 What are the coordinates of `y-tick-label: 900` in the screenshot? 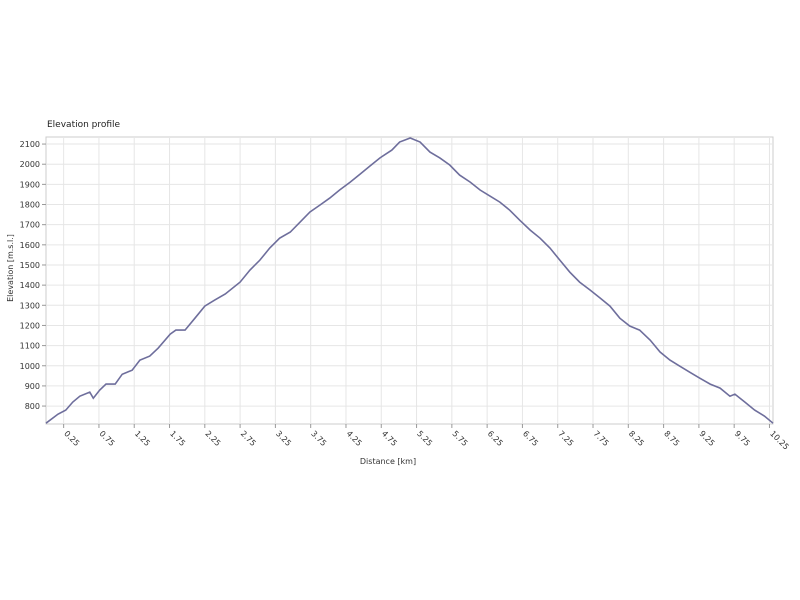 It's located at (32, 386).